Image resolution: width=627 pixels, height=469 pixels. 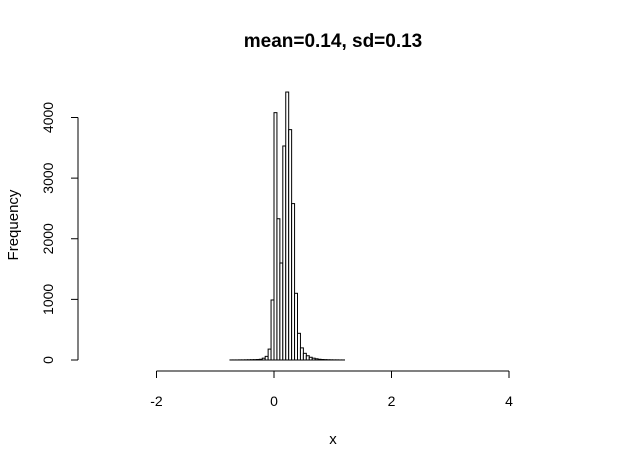 What do you see at coordinates (48, 360) in the screenshot?
I see `y-tick-label: 0` at bounding box center [48, 360].